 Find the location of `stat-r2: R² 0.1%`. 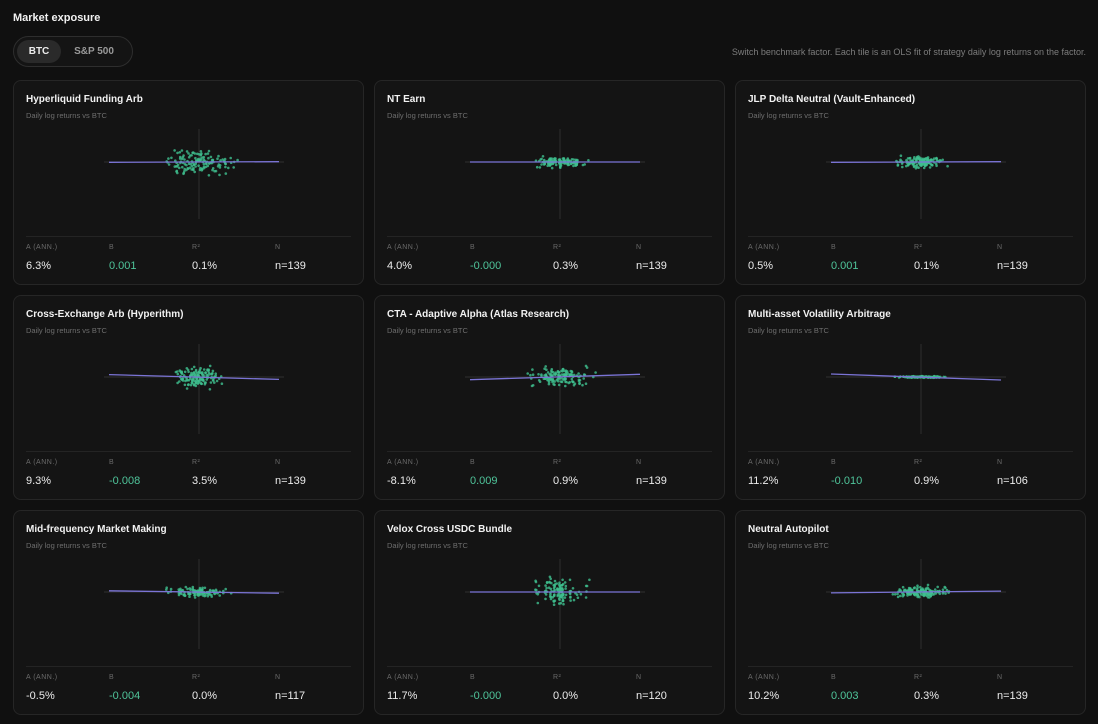

stat-r2: R² 0.1% is located at coordinates (233, 258).